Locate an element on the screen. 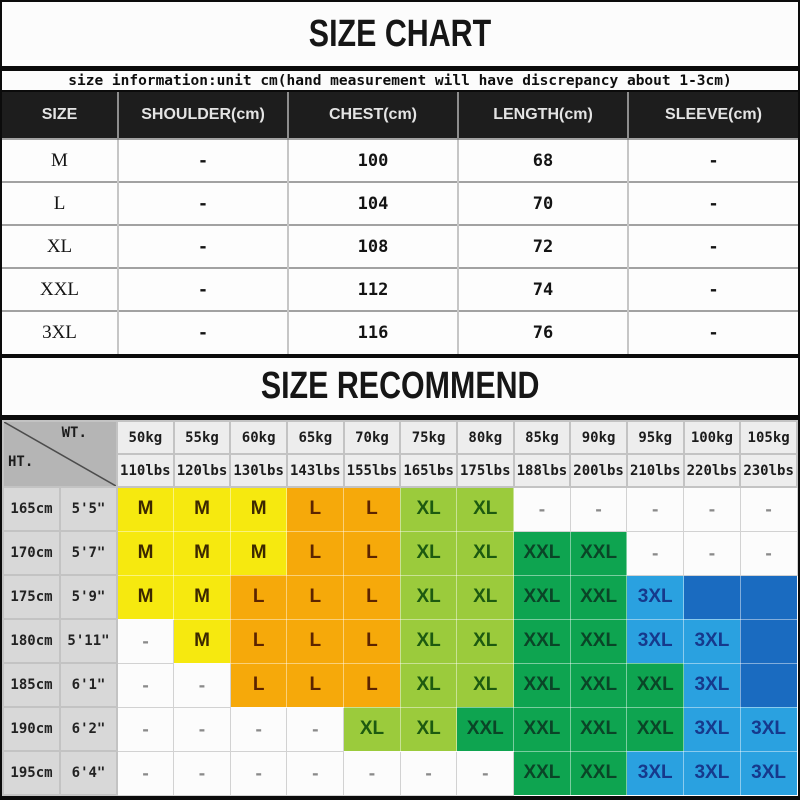 The image size is (800, 800). size-recommend-row: 185cm 6'1" - - L L L XL XL XXL XXL XXL 3XL is located at coordinates (400, 685).